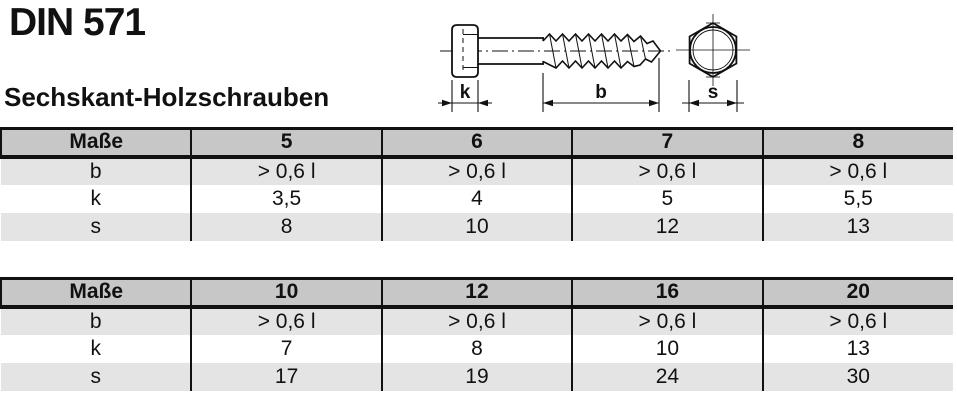  I want to click on size-header-cell: 6, so click(476, 143).